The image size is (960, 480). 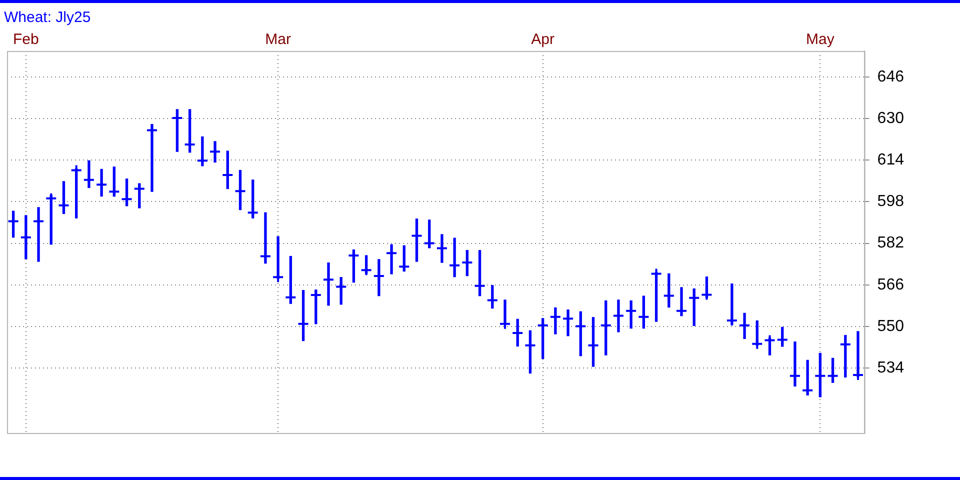 What do you see at coordinates (278, 39) in the screenshot?
I see `x-tick-label: Mar` at bounding box center [278, 39].